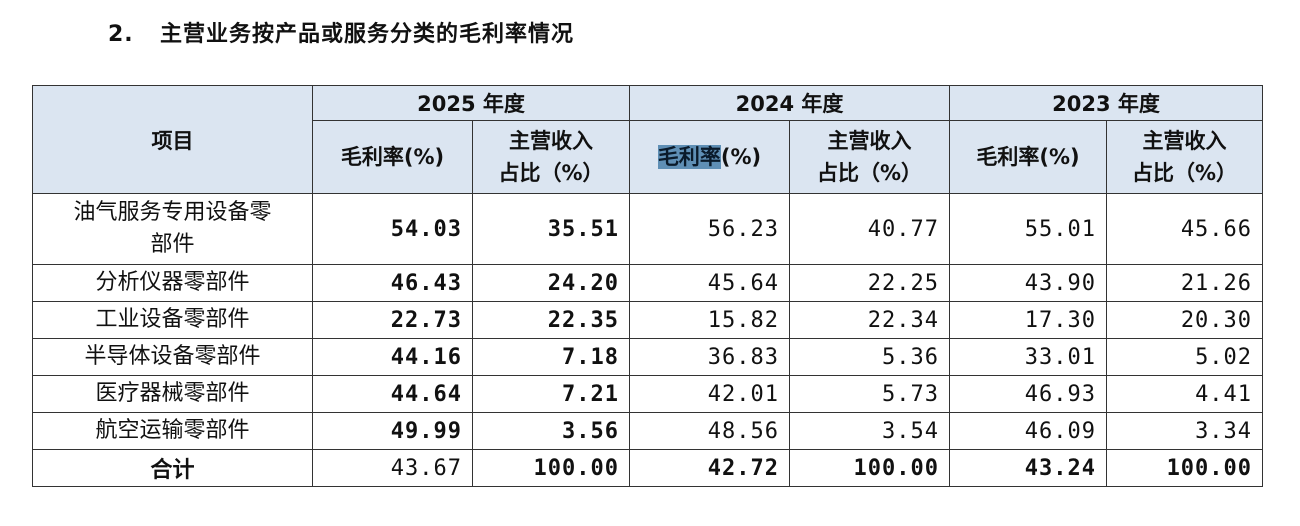 Image resolution: width=1300 pixels, height=526 pixels. I want to click on value-cell: 46.93, so click(1028, 394).